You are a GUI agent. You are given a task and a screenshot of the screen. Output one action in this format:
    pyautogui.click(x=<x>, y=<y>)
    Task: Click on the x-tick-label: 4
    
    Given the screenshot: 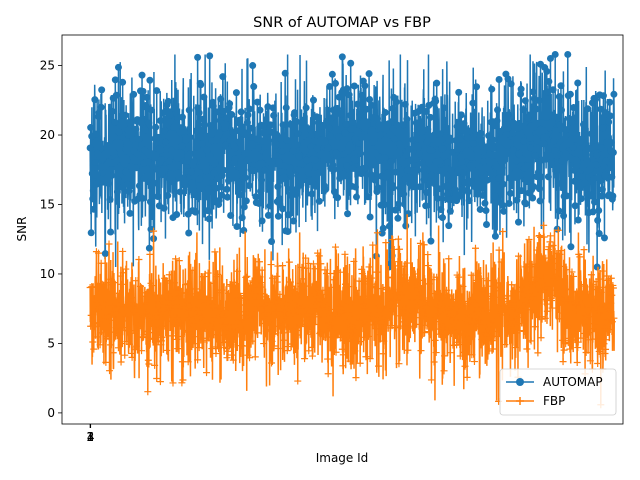 What is the action you would take?
    pyautogui.click(x=91, y=437)
    